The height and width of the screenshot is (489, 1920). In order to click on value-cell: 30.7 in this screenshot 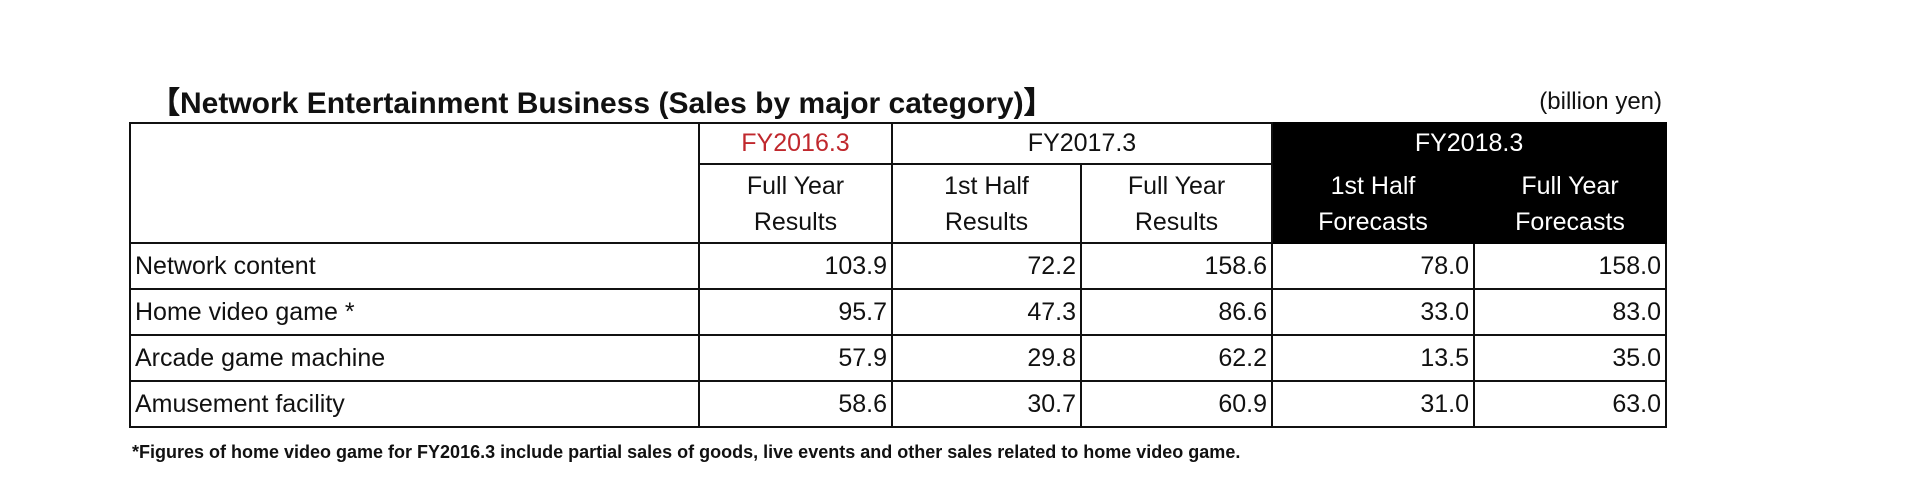, I will do `click(986, 404)`.